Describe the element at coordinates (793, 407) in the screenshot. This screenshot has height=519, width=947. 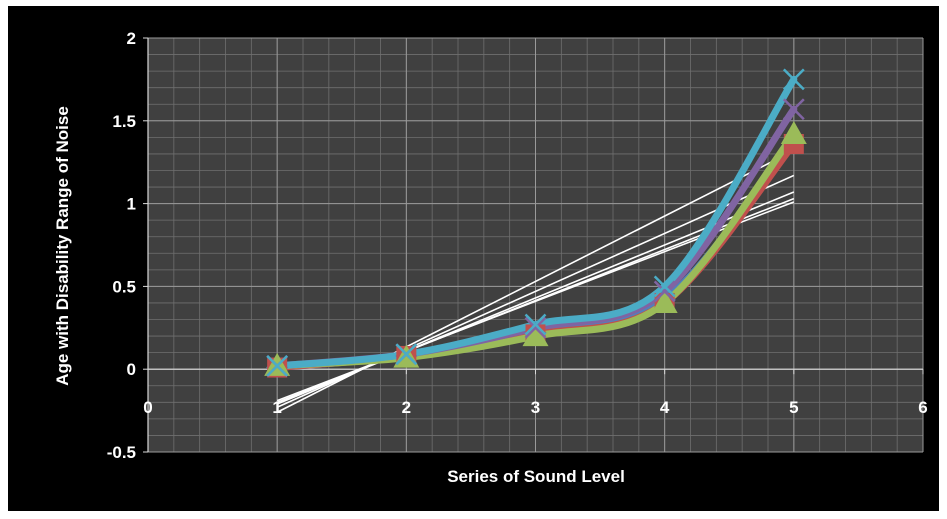
I see `x-tick-label: 5` at that location.